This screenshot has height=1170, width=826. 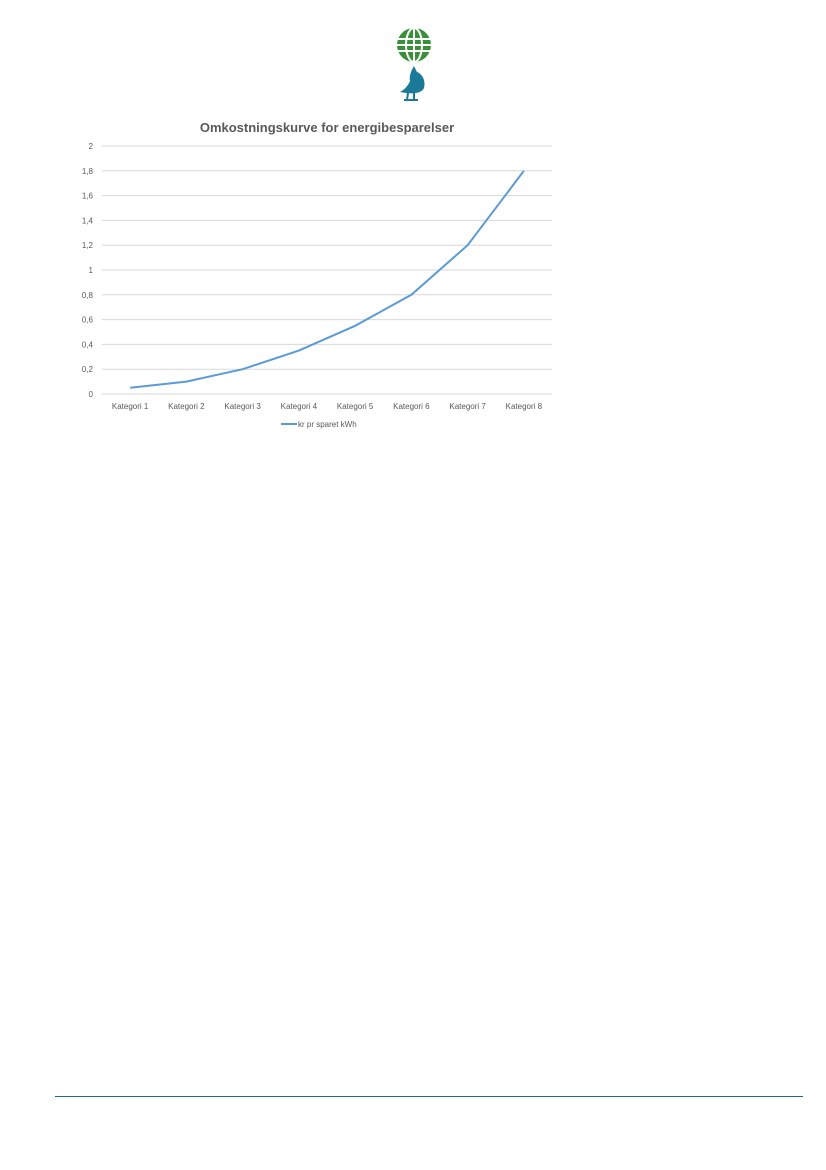 What do you see at coordinates (88, 220) in the screenshot?
I see `y-tick-label: 1,4` at bounding box center [88, 220].